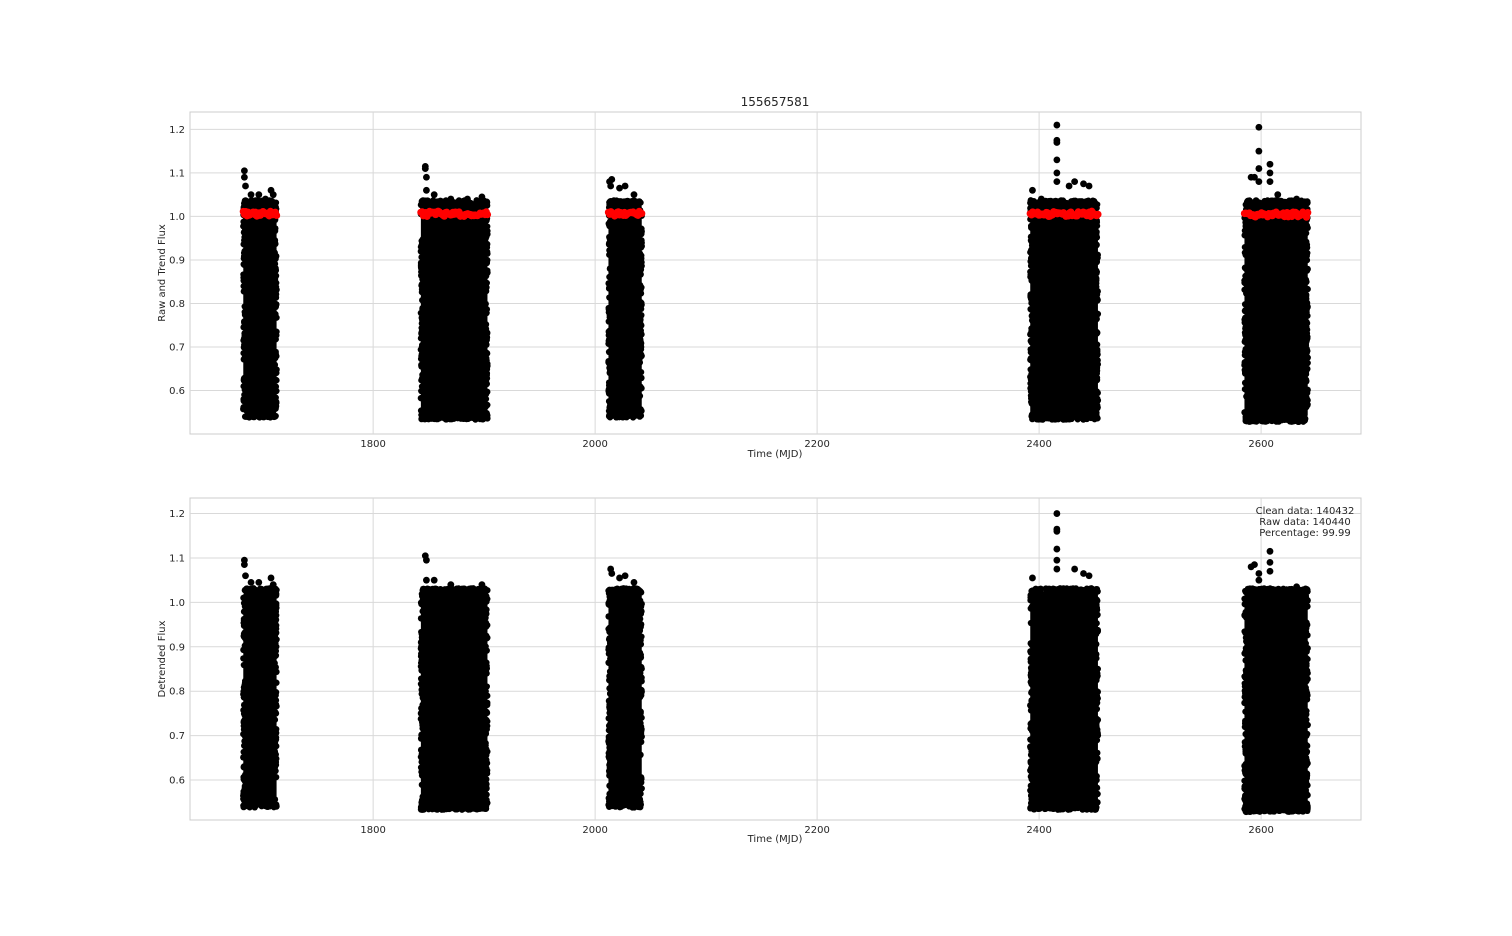  What do you see at coordinates (260, 309) in the screenshot?
I see `data-block` at bounding box center [260, 309].